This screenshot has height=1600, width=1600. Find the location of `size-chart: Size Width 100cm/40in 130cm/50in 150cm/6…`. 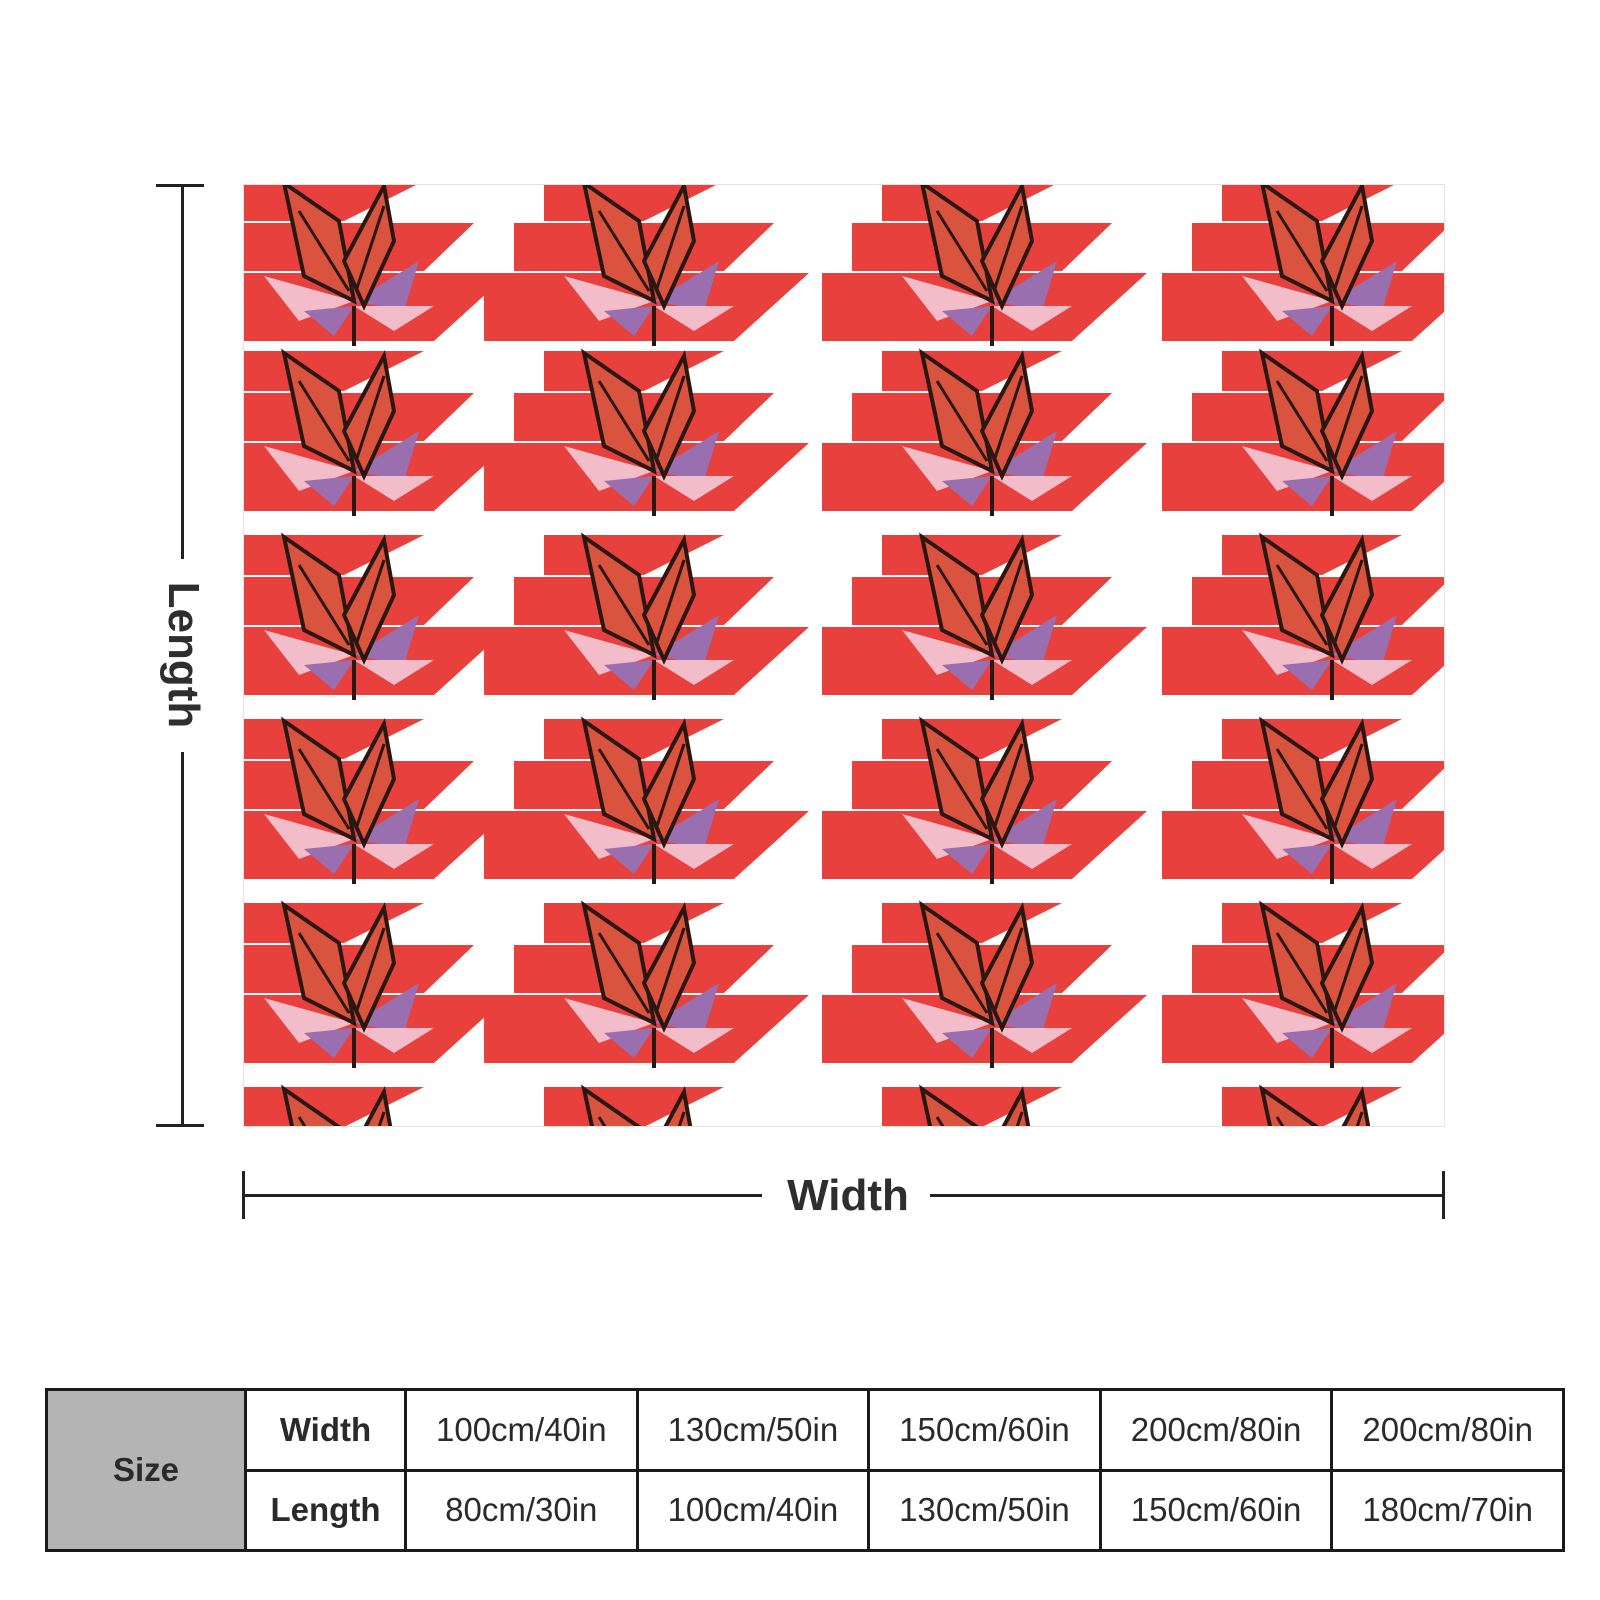

size-chart: Size Width 100cm/40in 130cm/50in 150cm/6… is located at coordinates (805, 1470).